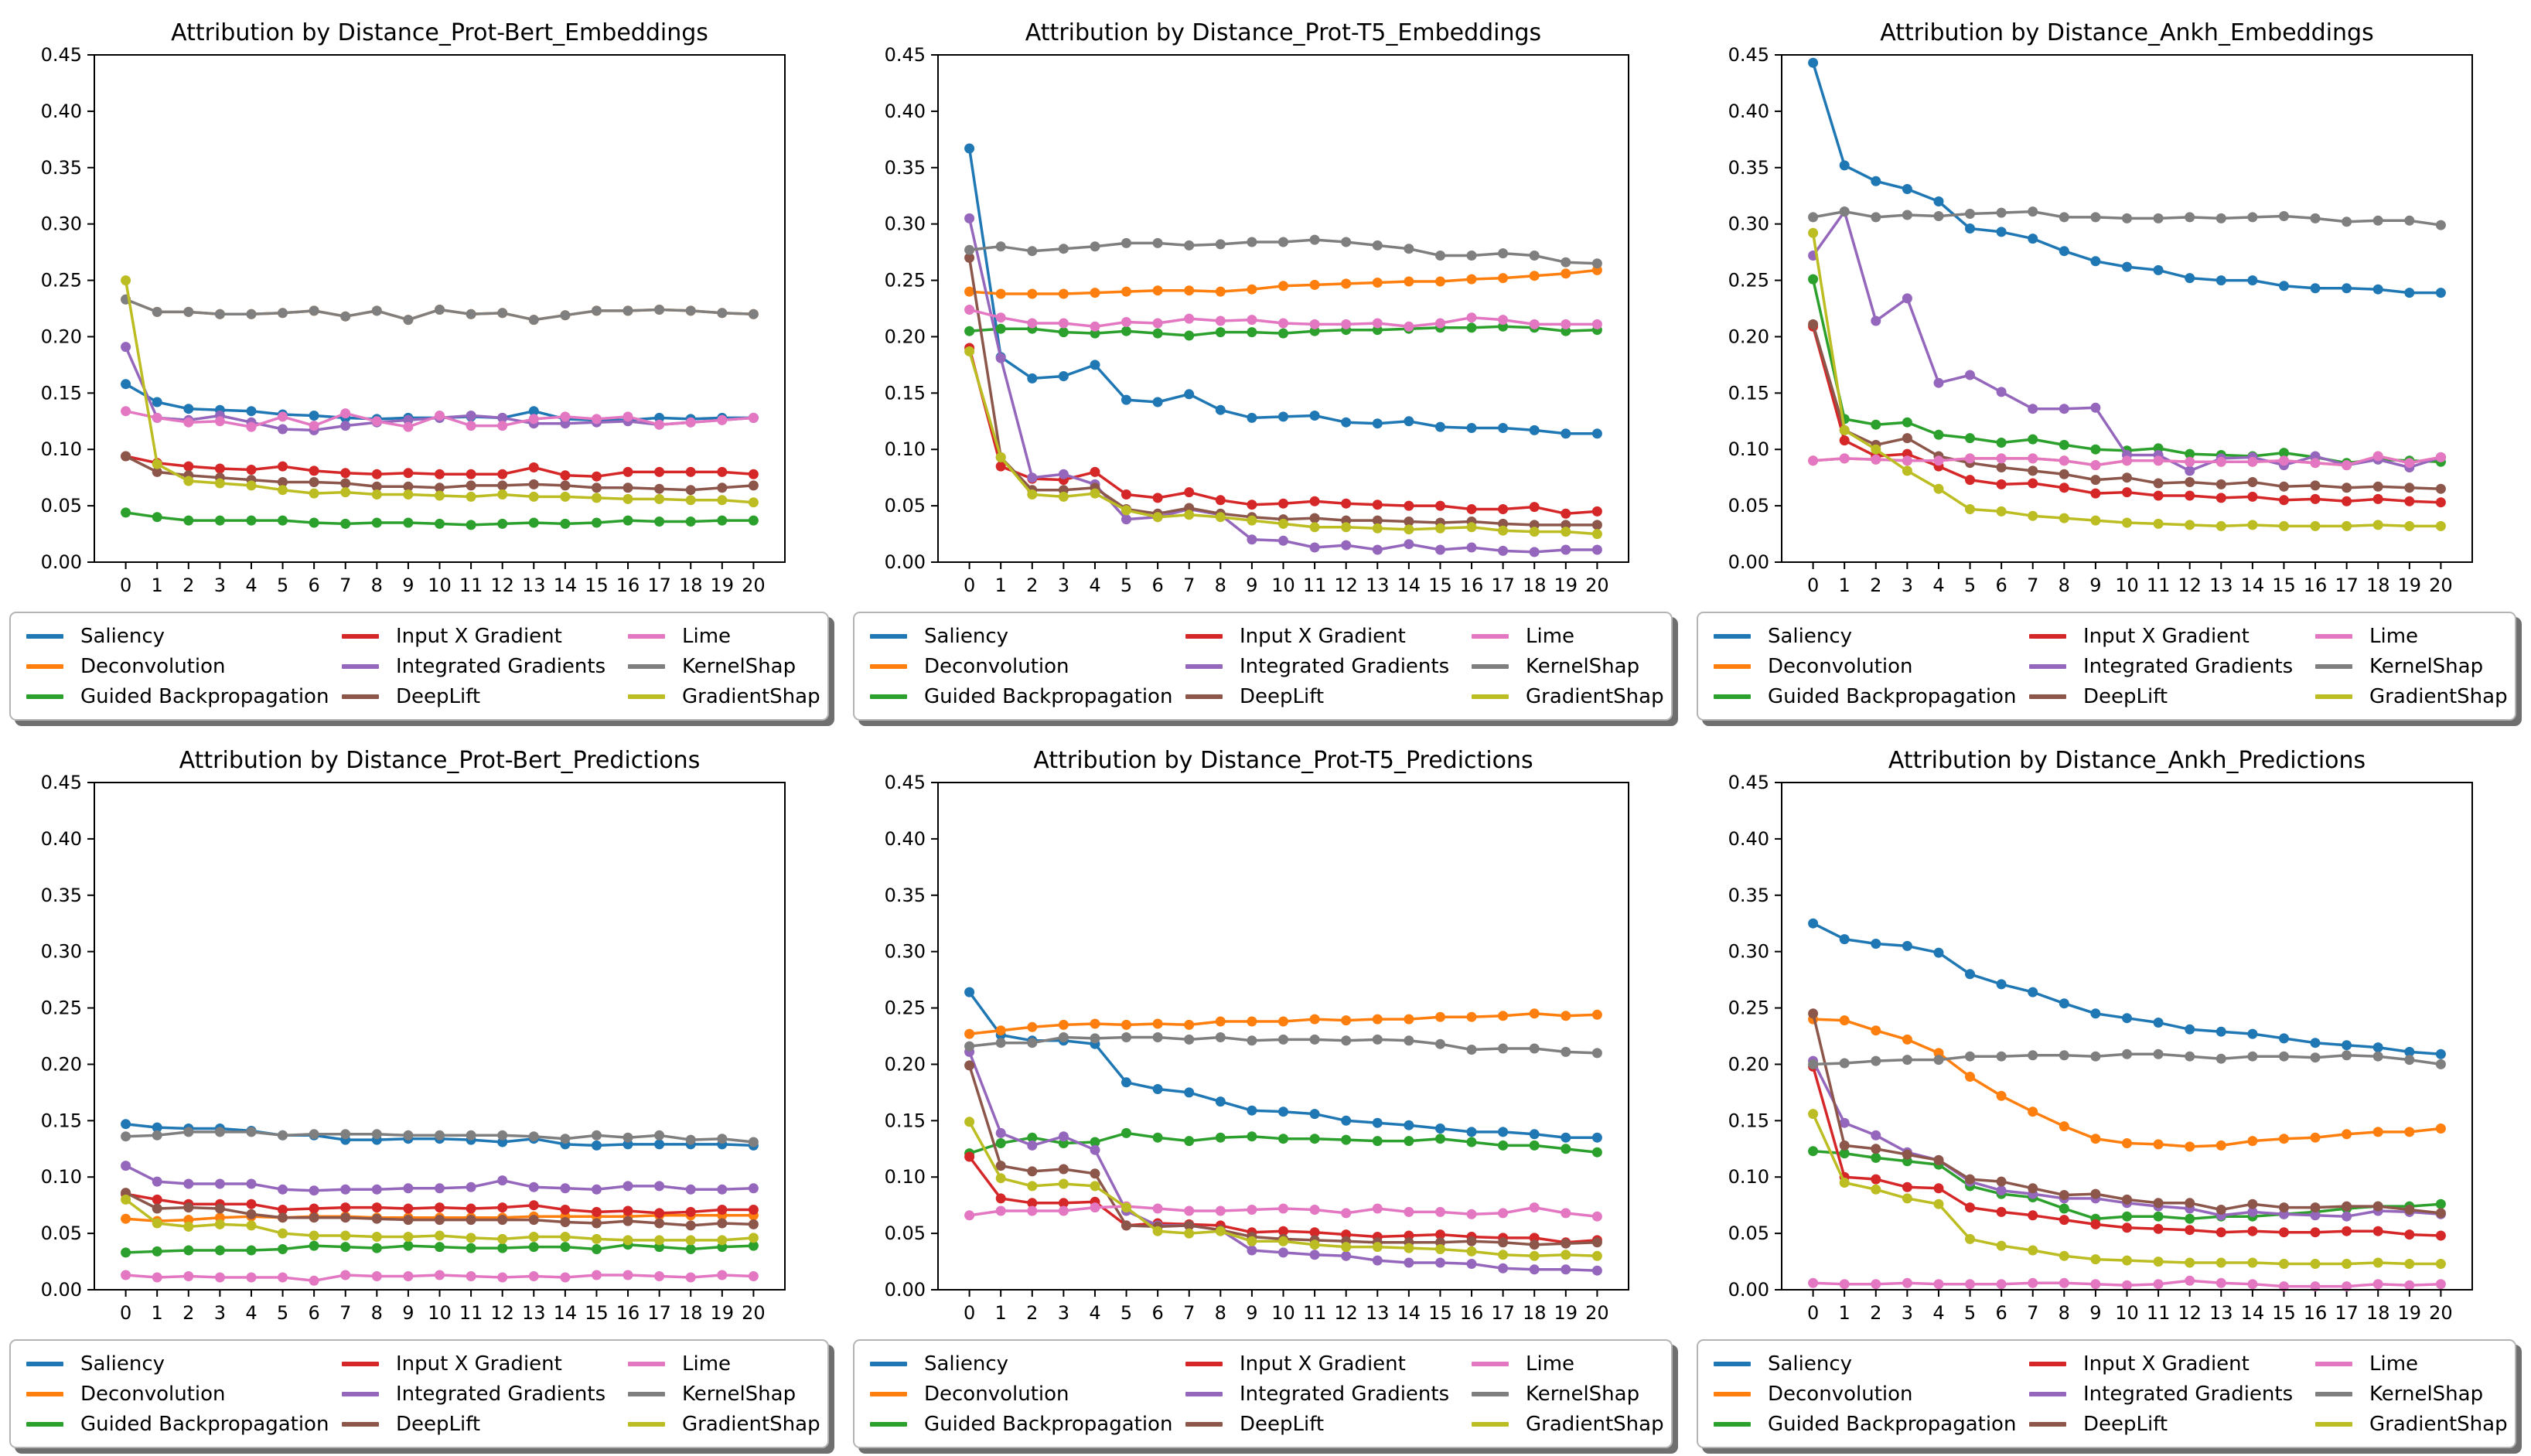 This screenshot has width=2531, height=1456. I want to click on x-tick-label: 2, so click(1875, 1313).